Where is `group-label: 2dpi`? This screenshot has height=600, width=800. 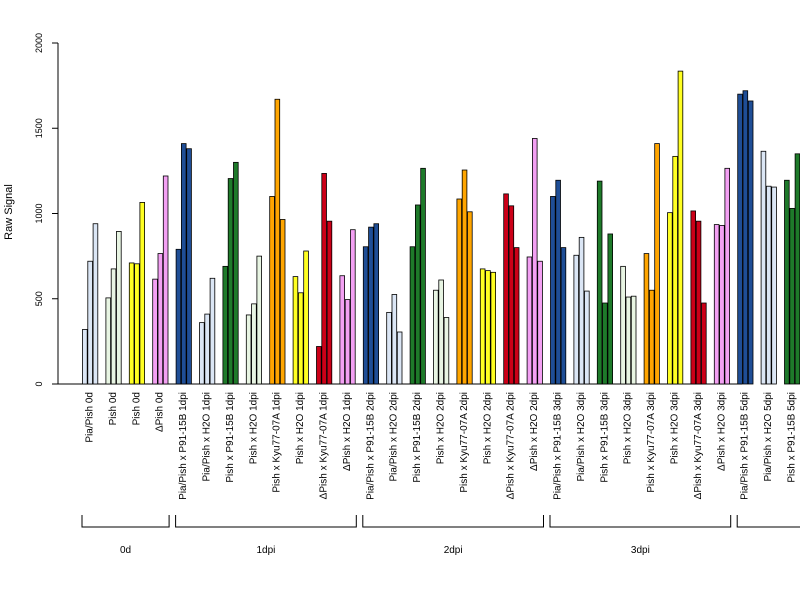
group-label: 2dpi is located at coordinates (453, 550).